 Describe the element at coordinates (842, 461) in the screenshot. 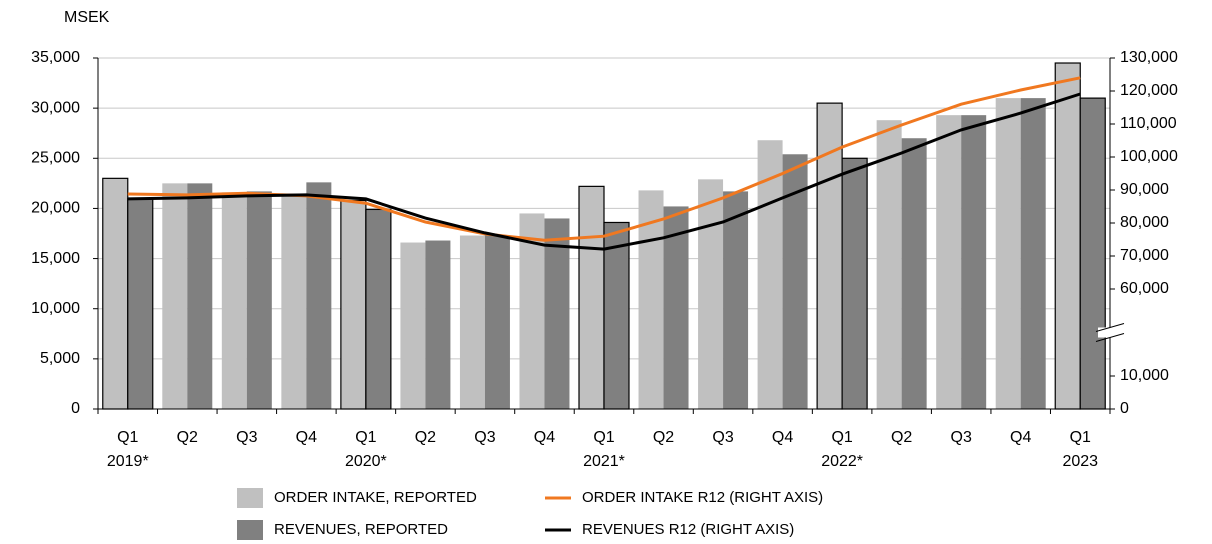

I see `x-year-label: 2022*` at that location.